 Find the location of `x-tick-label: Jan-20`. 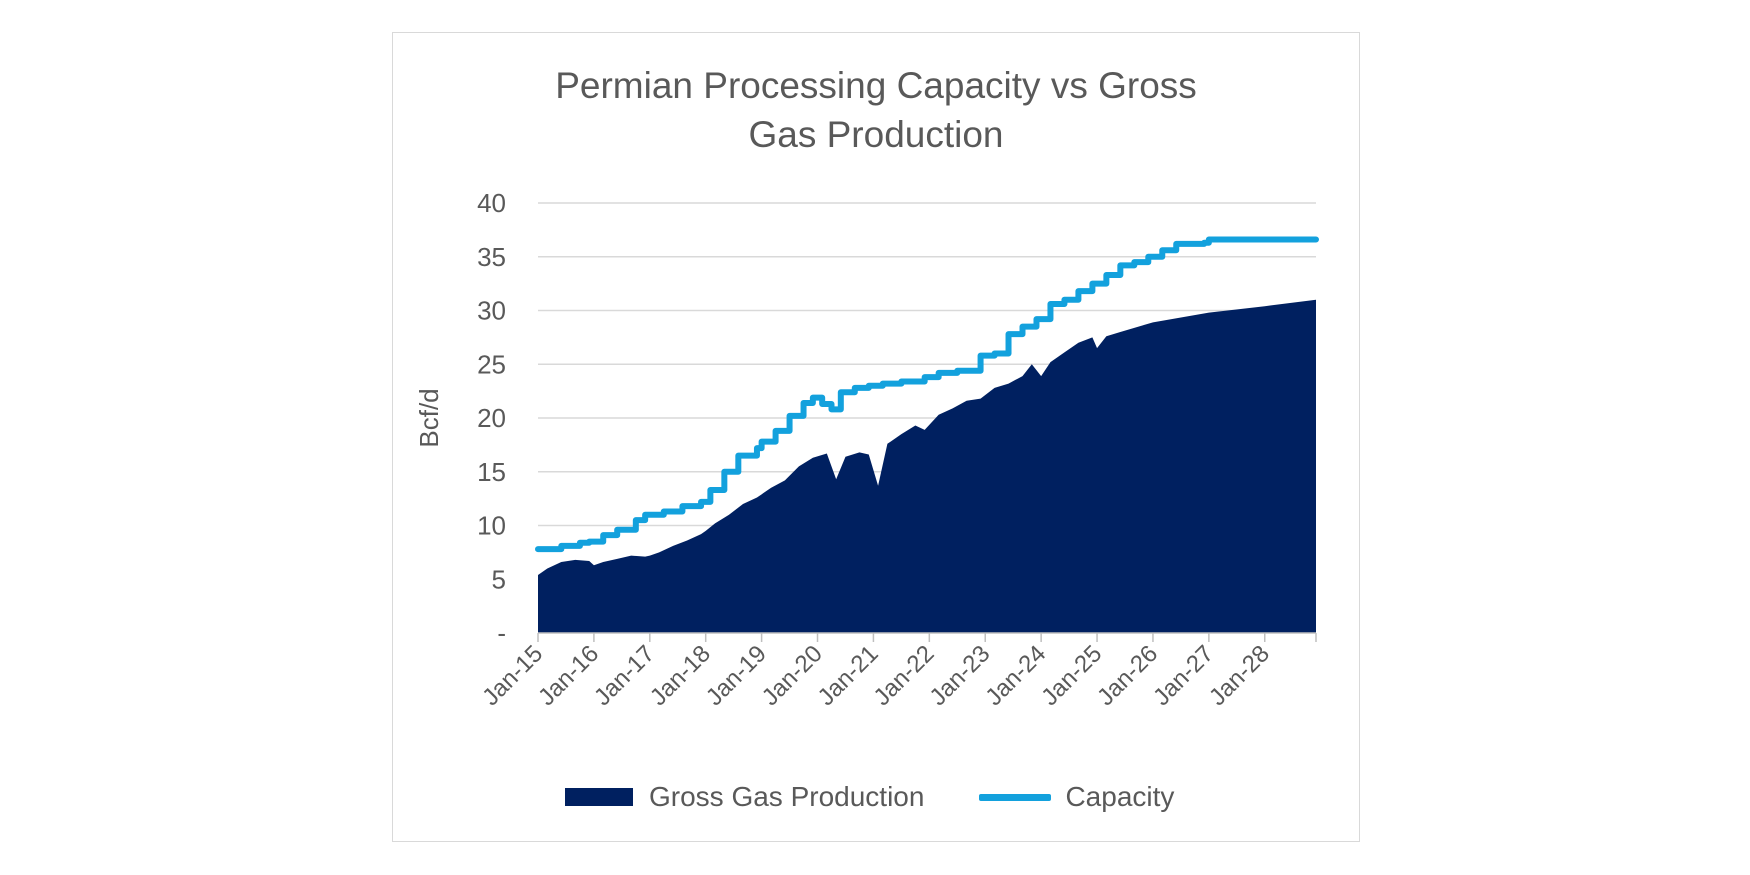

x-tick-label: Jan-20 is located at coordinates (792, 675).